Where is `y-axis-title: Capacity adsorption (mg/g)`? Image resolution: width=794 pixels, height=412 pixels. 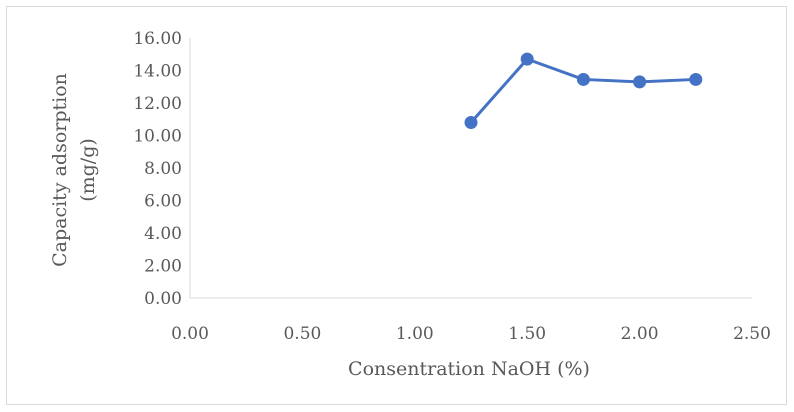 y-axis-title: Capacity adsorption (mg/g) is located at coordinates (74, 170).